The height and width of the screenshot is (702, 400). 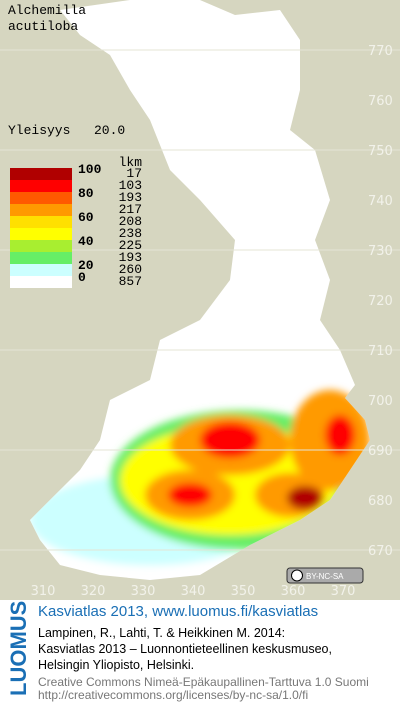 What do you see at coordinates (134, 173) in the screenshot?
I see `legend-count: 17` at bounding box center [134, 173].